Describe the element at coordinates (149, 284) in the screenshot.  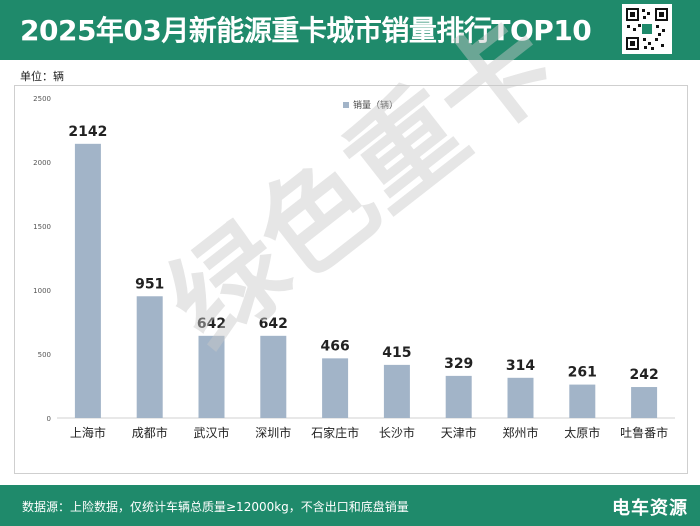
I see `data-label: 951` at that location.